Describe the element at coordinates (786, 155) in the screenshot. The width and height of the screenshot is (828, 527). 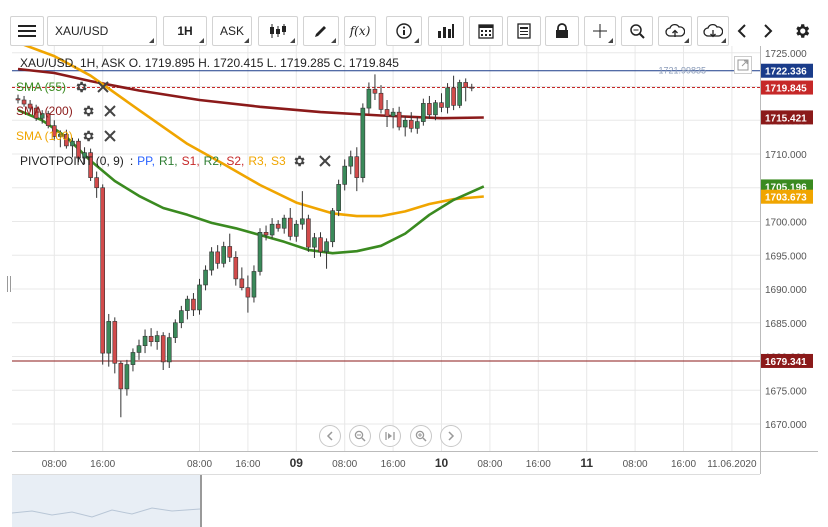
I see `y-tick-label: 1710.000` at that location.